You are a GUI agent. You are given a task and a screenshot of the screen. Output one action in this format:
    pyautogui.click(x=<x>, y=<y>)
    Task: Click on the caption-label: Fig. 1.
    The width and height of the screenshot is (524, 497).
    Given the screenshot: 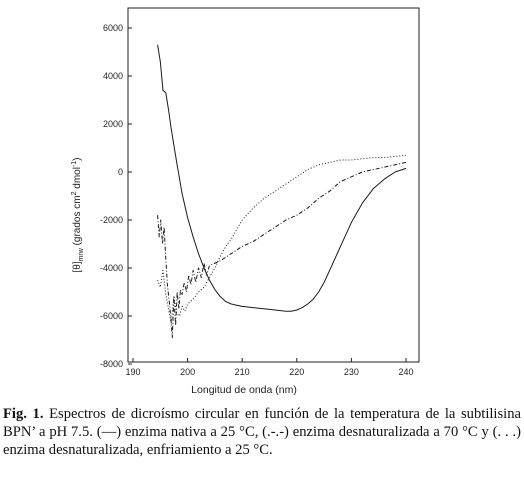 What is the action you would take?
    pyautogui.click(x=23, y=414)
    